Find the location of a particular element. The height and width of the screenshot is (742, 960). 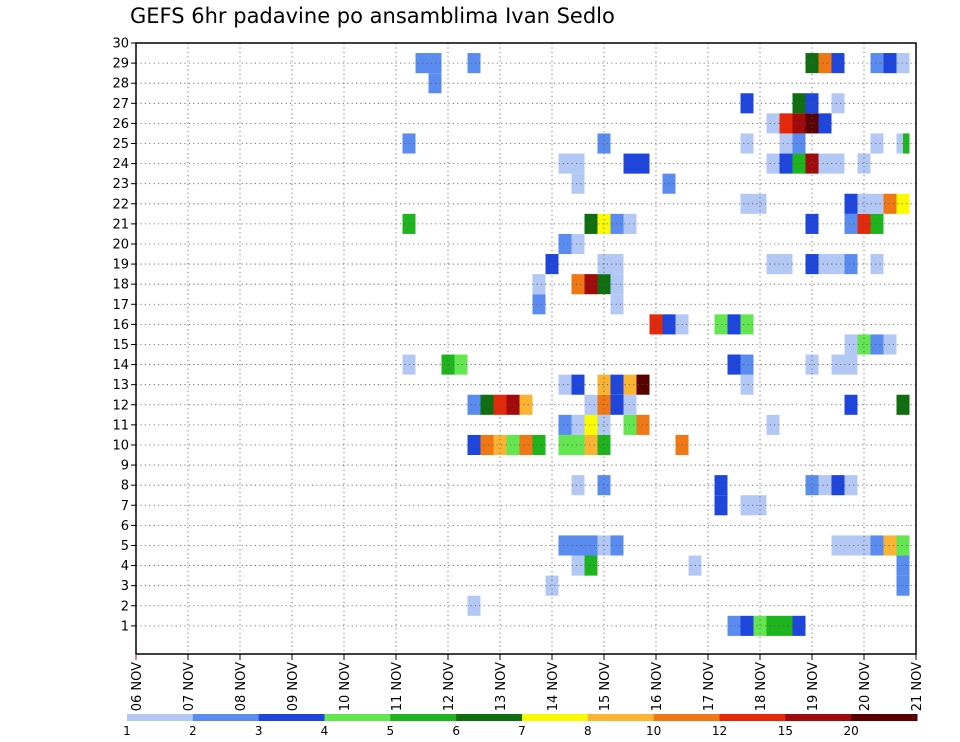

x-tick-label: 18 NOV is located at coordinates (761, 686).